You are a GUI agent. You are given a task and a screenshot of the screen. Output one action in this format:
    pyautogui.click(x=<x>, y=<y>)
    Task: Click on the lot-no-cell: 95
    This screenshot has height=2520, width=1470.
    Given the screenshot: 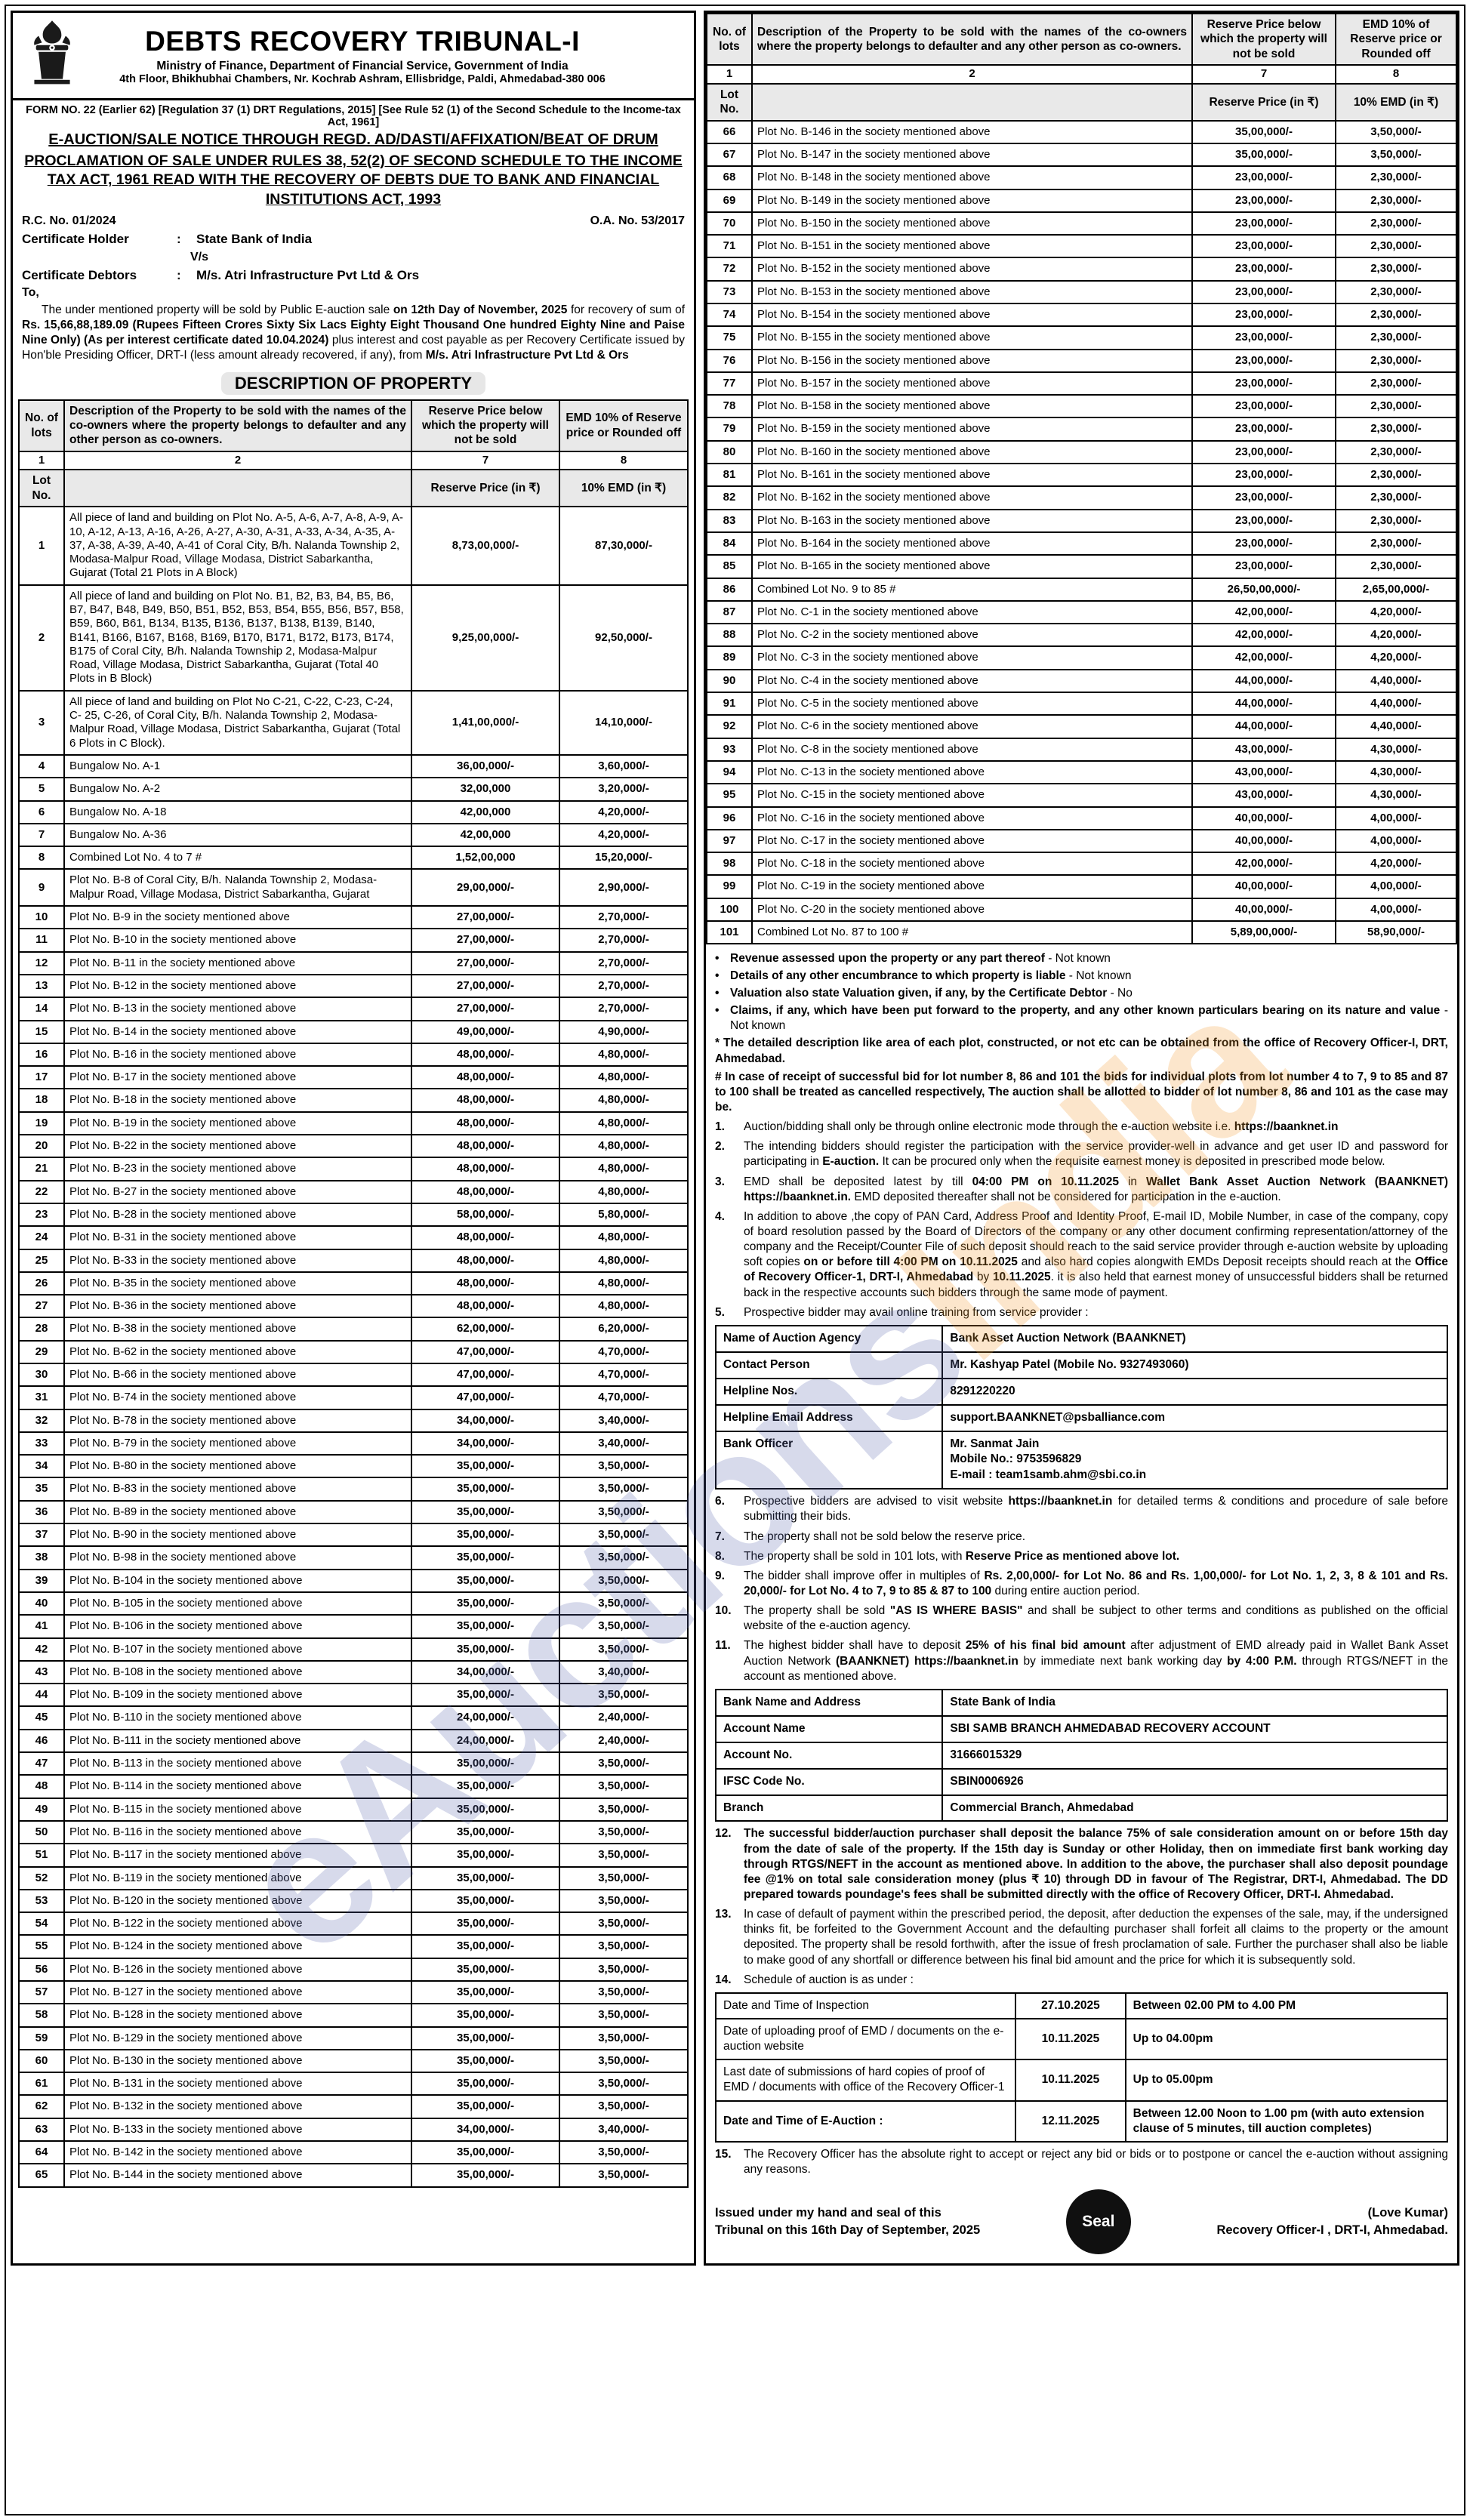 What is the action you would take?
    pyautogui.click(x=729, y=795)
    